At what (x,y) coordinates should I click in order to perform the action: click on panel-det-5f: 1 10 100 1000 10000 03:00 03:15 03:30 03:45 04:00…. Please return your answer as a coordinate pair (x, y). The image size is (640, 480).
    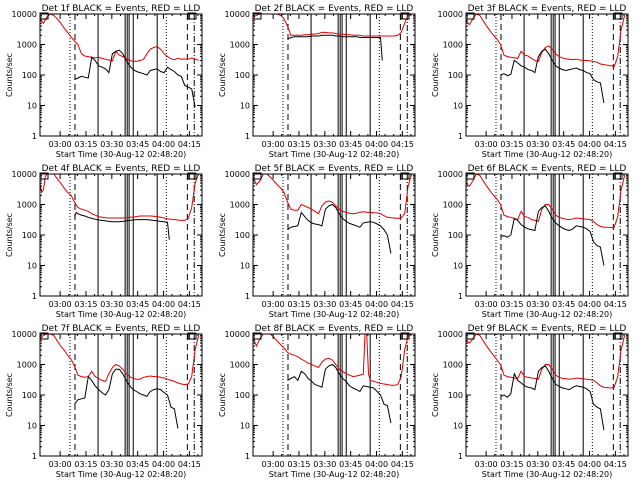
    Looking at the image, I should click on (317, 241).